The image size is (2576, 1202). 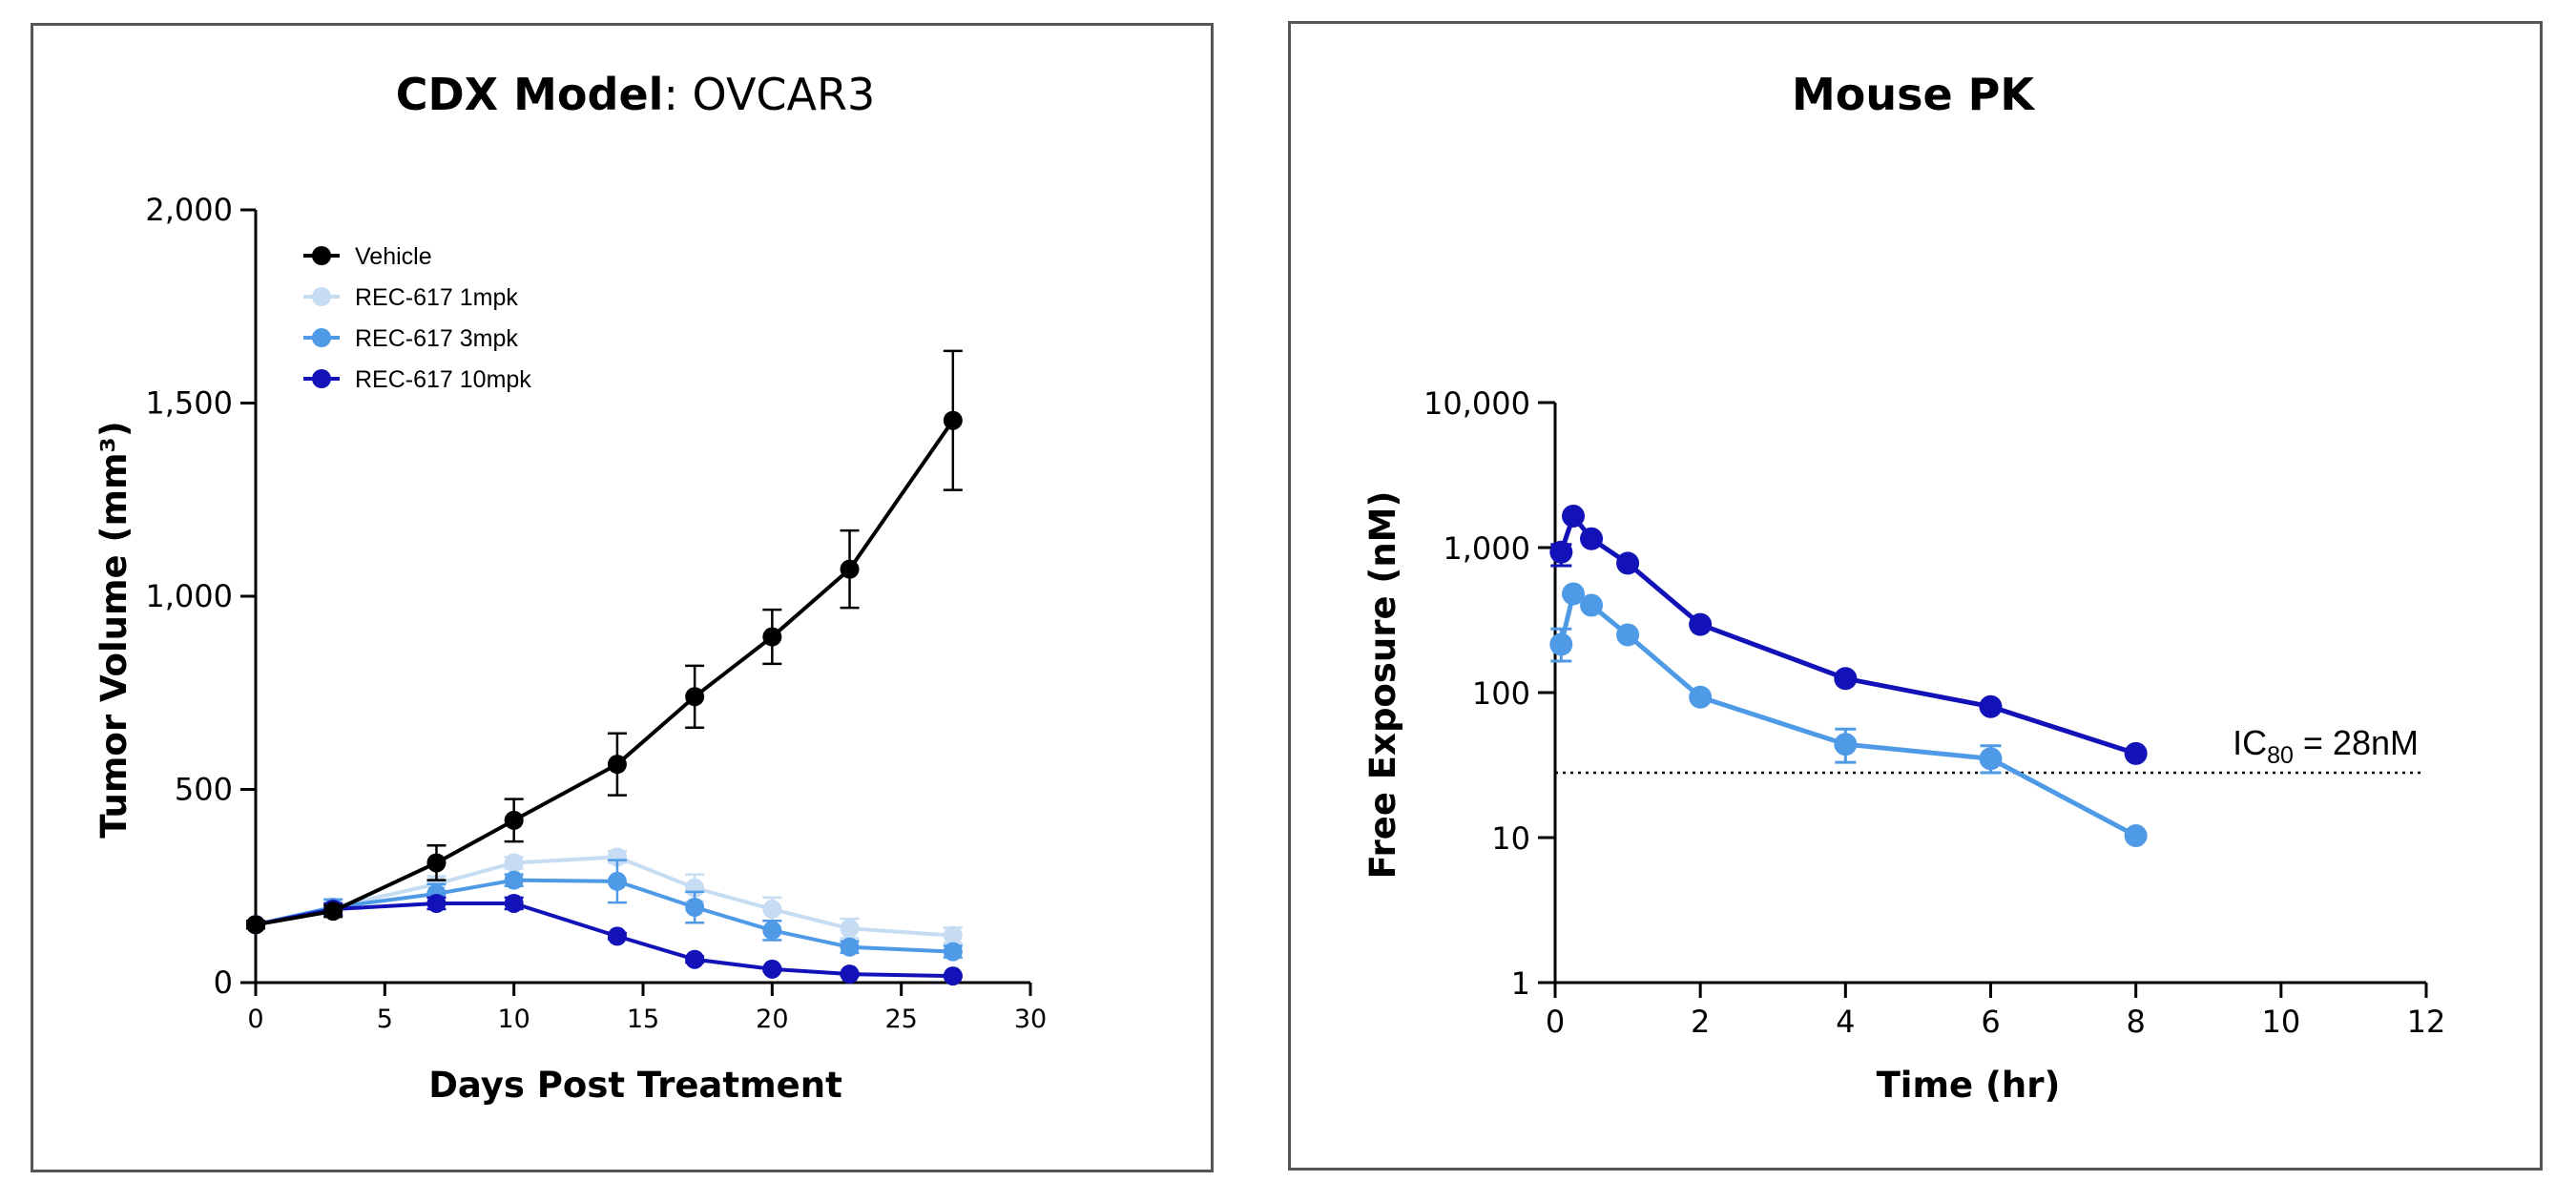 I want to click on right-x-tick-label: 4, so click(x=1845, y=1022).